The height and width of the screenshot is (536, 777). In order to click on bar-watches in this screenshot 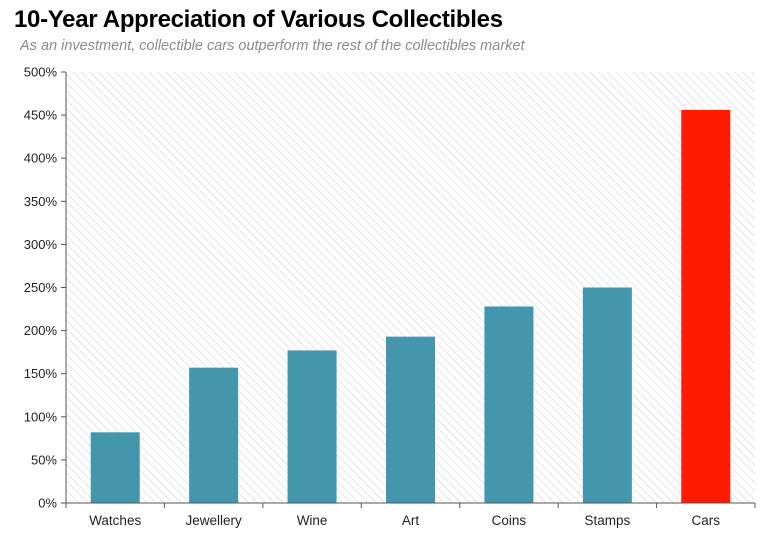, I will do `click(115, 467)`.